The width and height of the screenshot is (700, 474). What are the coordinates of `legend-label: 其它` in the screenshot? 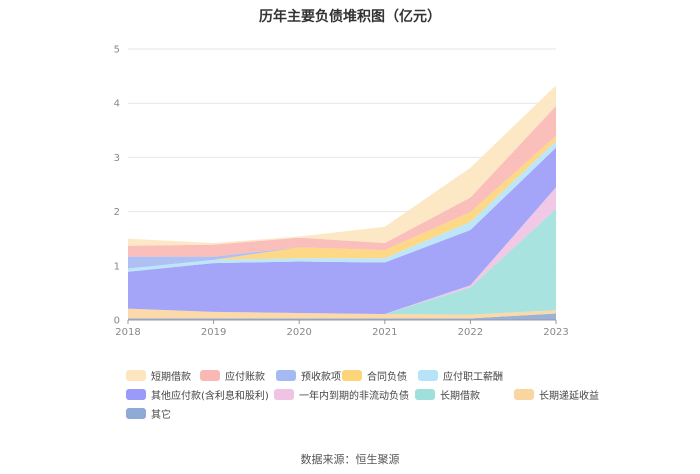 It's located at (161, 415).